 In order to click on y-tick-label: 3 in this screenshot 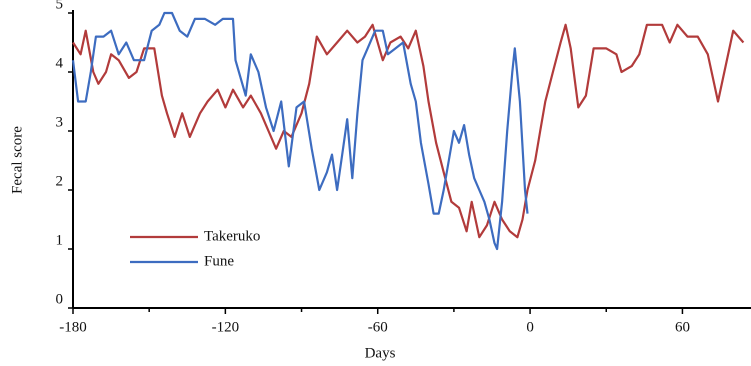, I will do `click(60, 122)`.